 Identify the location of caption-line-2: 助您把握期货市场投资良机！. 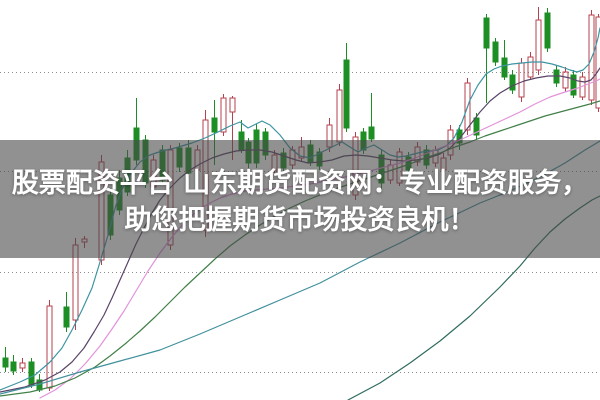
(300, 220).